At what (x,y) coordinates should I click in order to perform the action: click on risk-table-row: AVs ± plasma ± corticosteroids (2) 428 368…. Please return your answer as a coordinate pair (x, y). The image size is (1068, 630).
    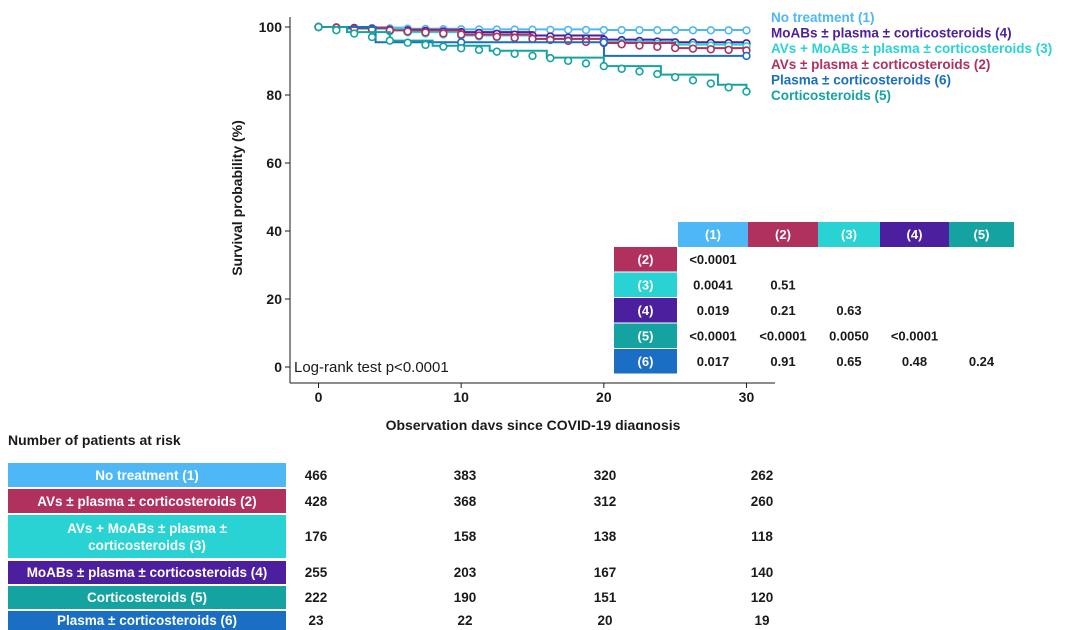
    Looking at the image, I should click on (508, 501).